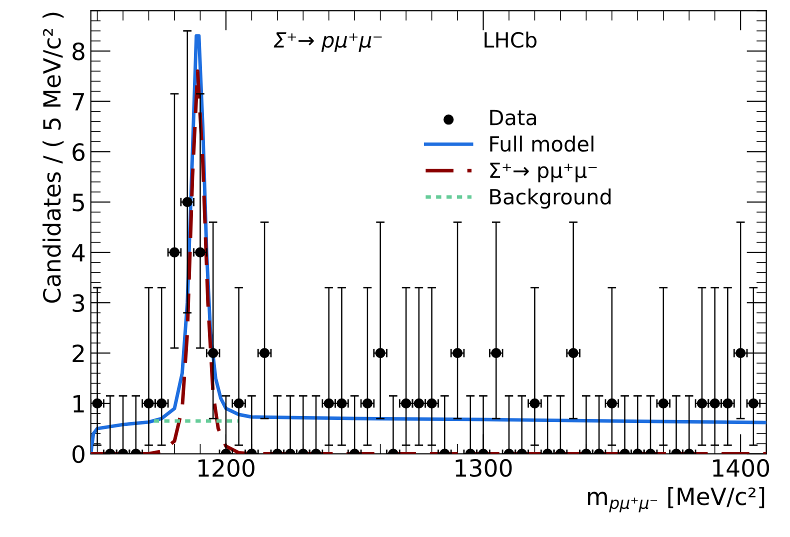  What do you see at coordinates (78, 303) in the screenshot?
I see `y-tick-label: 3` at bounding box center [78, 303].